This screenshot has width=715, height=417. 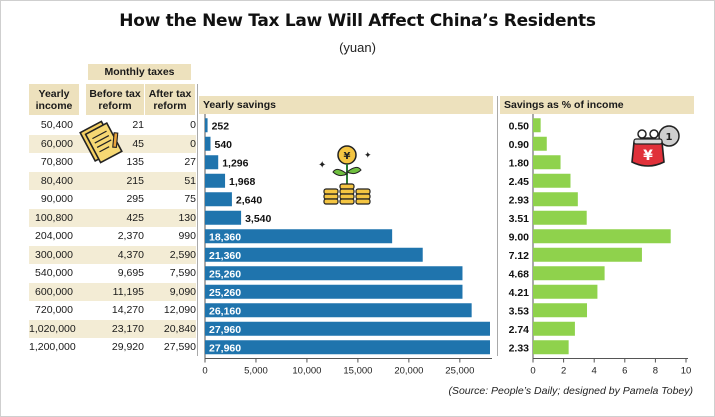 I want to click on after-tax-cell: 51, so click(x=190, y=180).